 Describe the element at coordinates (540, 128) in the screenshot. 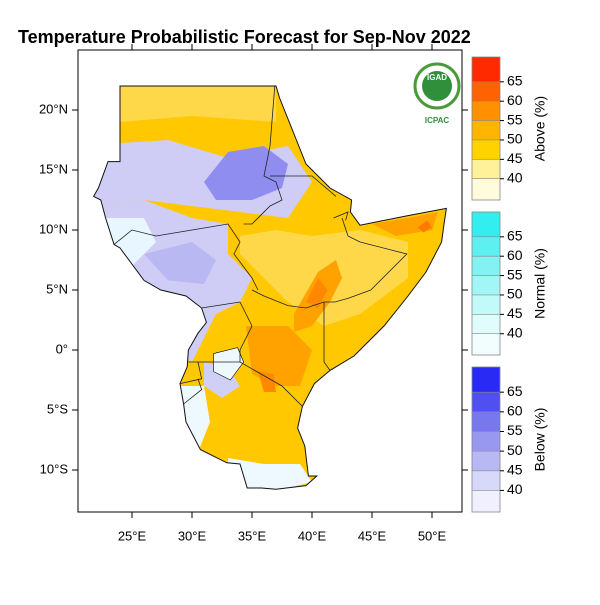

I see `colorbar-label: Above (%)` at that location.